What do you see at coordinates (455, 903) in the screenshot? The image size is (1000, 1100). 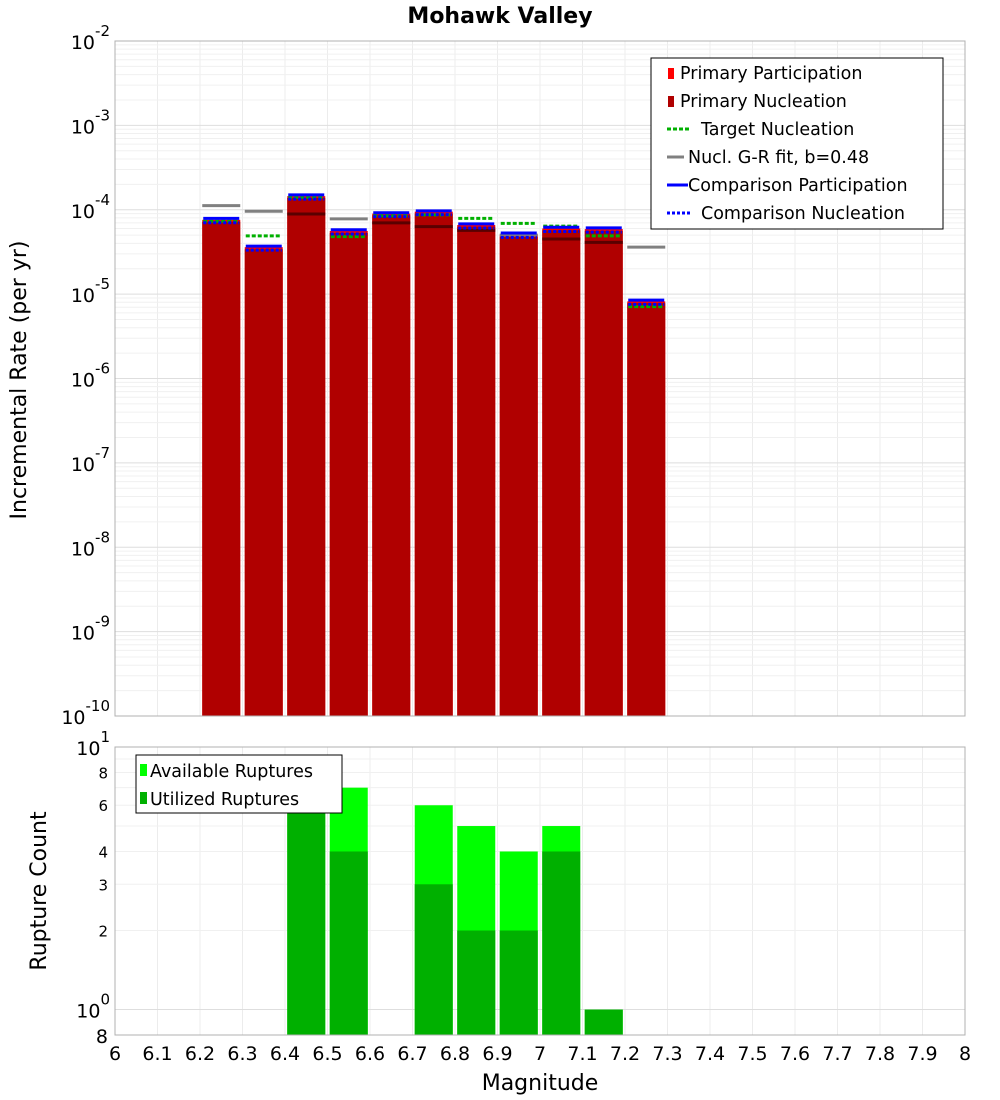 I see `count-bars` at bounding box center [455, 903].